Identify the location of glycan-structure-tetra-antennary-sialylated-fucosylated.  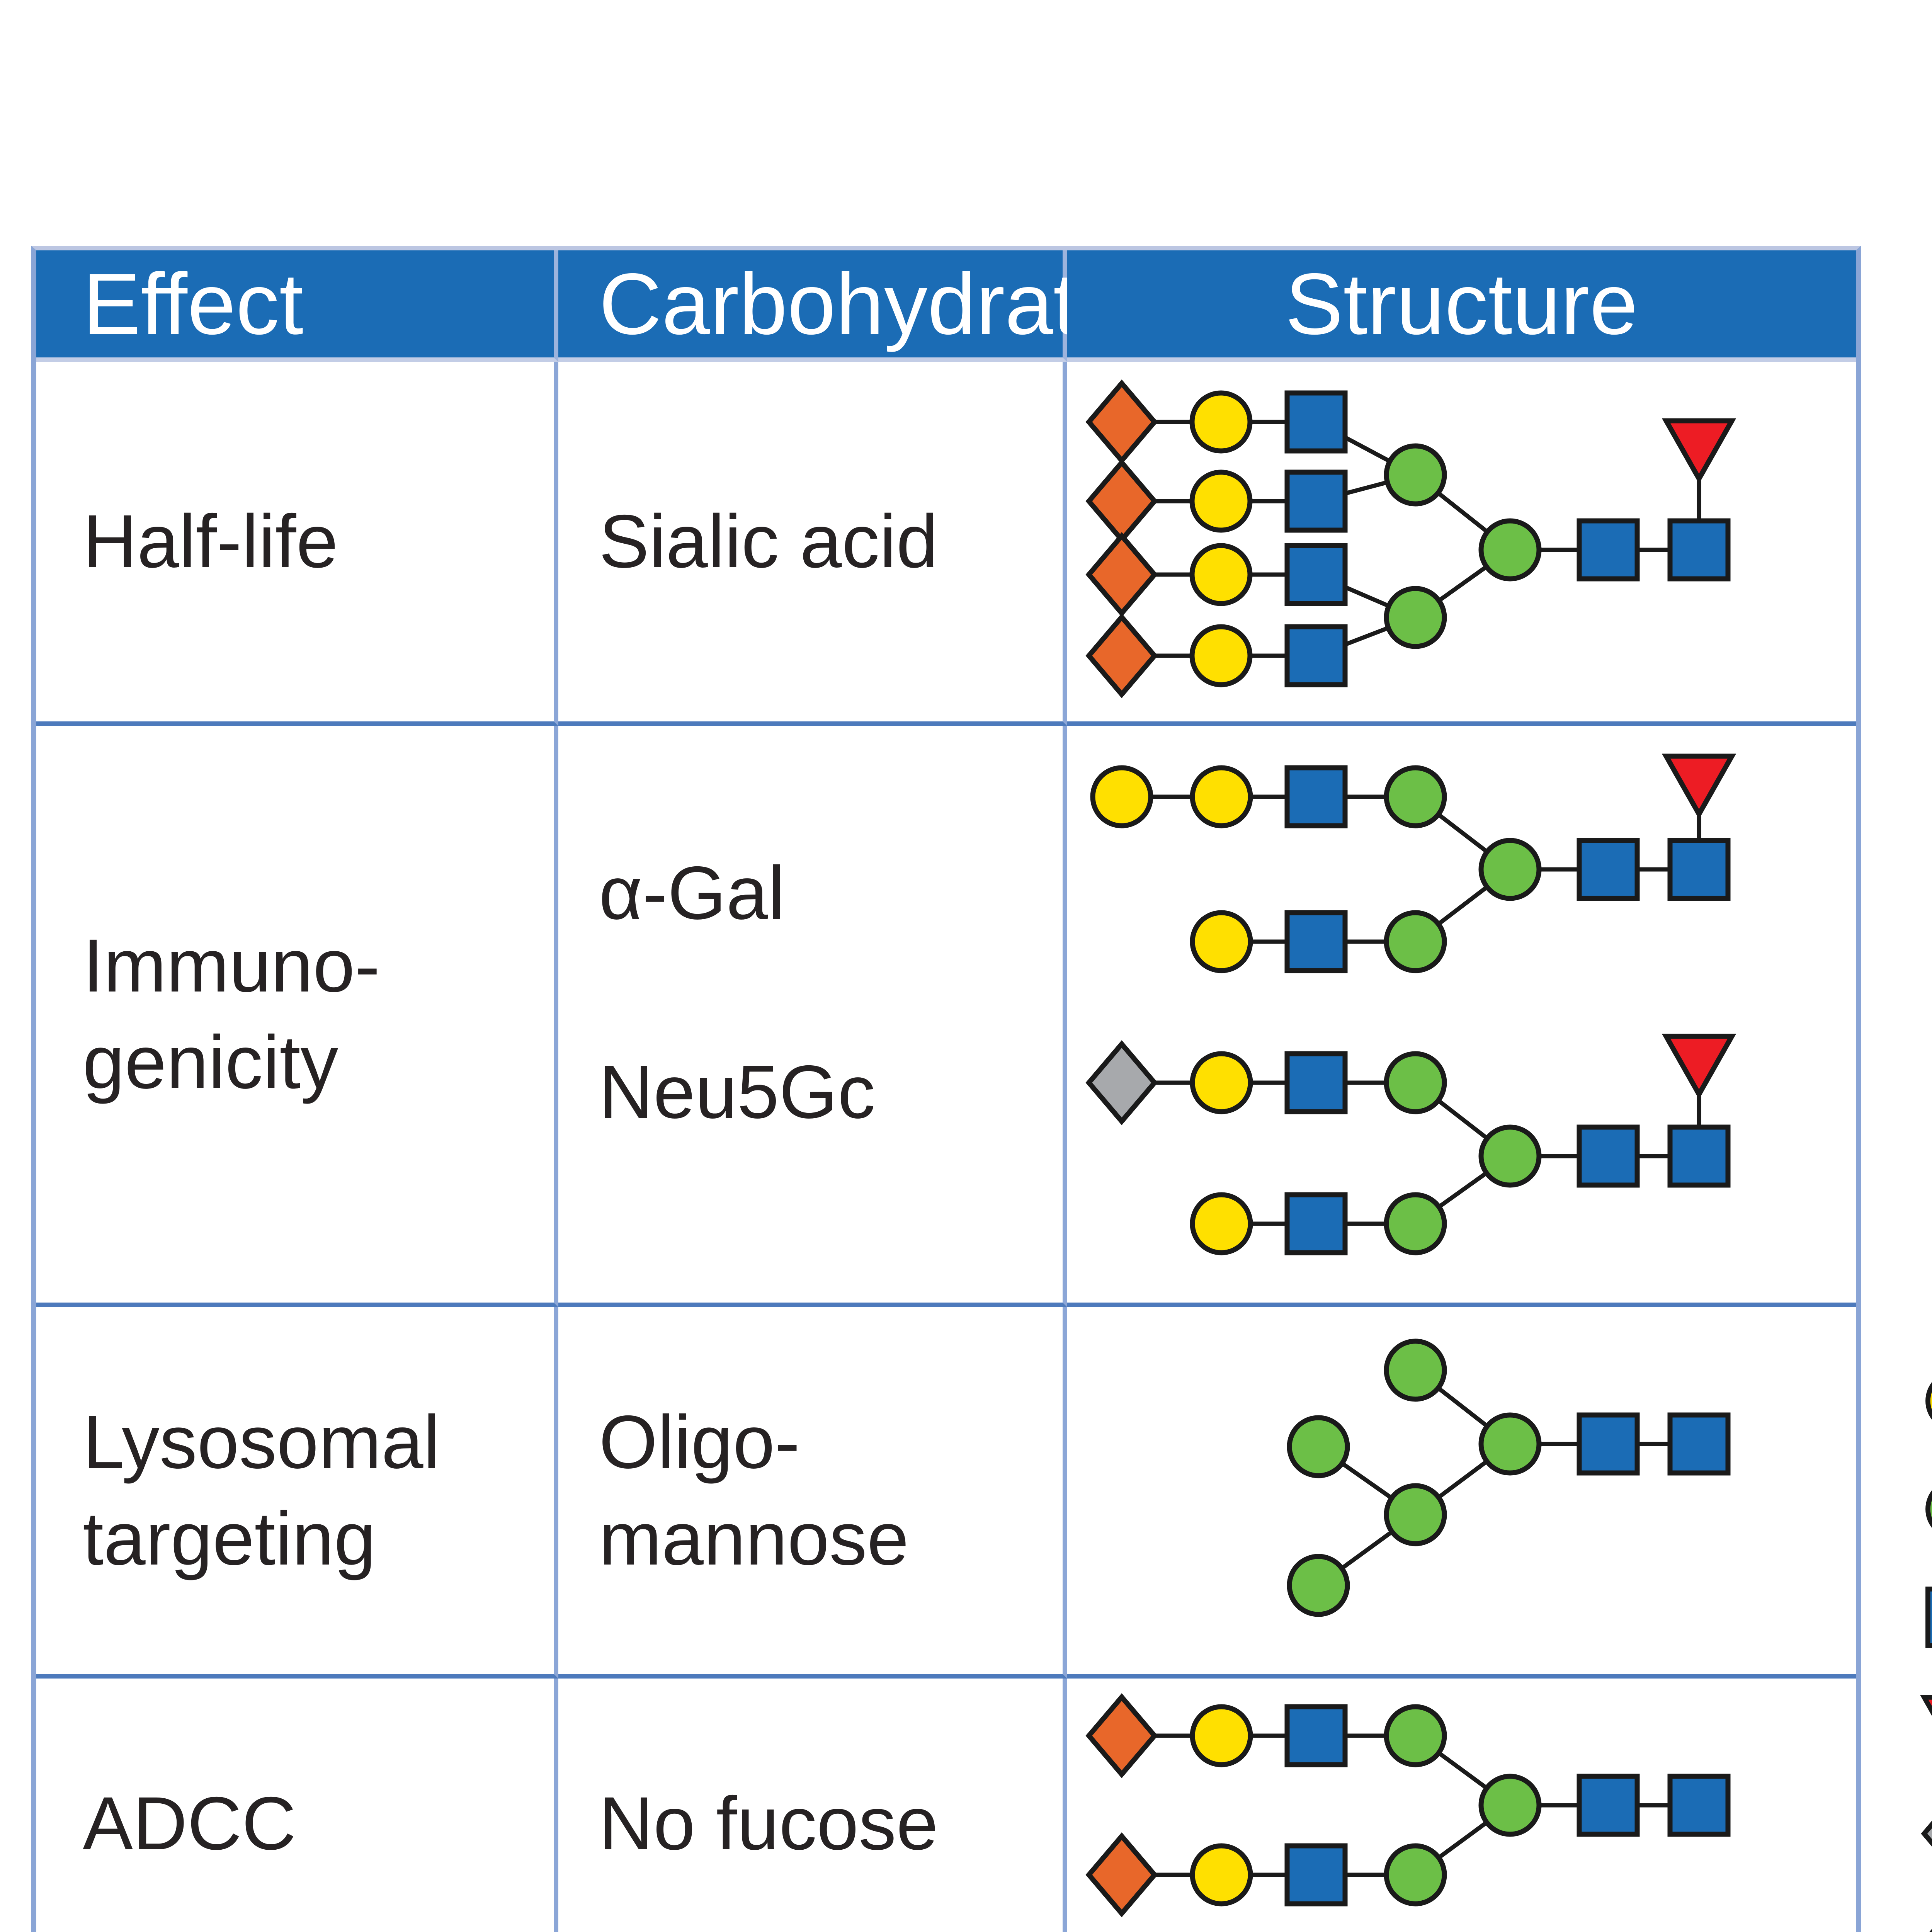
(1411, 539).